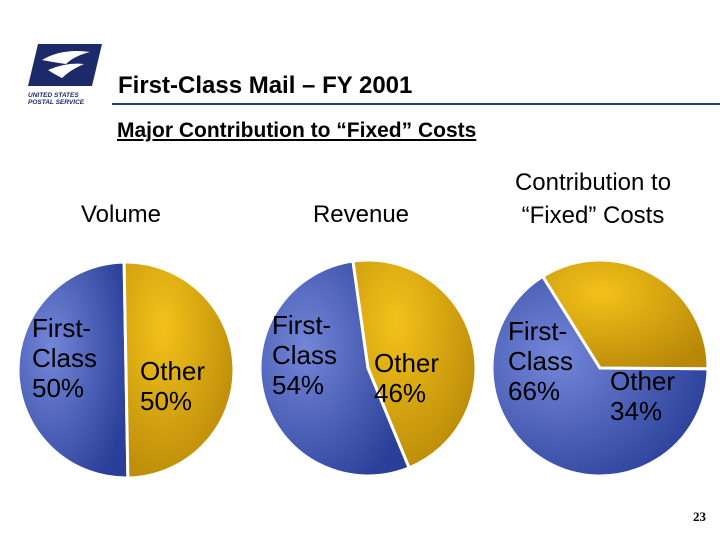  I want to click on pie-1-label-0: First-Class 54%, so click(304, 355).